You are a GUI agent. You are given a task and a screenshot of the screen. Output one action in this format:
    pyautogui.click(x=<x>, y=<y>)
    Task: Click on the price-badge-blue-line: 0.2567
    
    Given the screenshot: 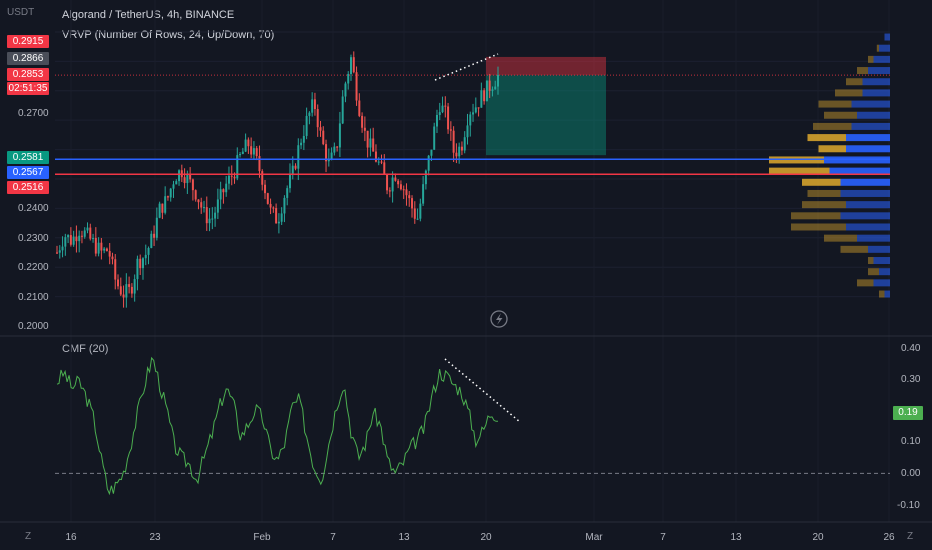 What is the action you would take?
    pyautogui.click(x=28, y=172)
    